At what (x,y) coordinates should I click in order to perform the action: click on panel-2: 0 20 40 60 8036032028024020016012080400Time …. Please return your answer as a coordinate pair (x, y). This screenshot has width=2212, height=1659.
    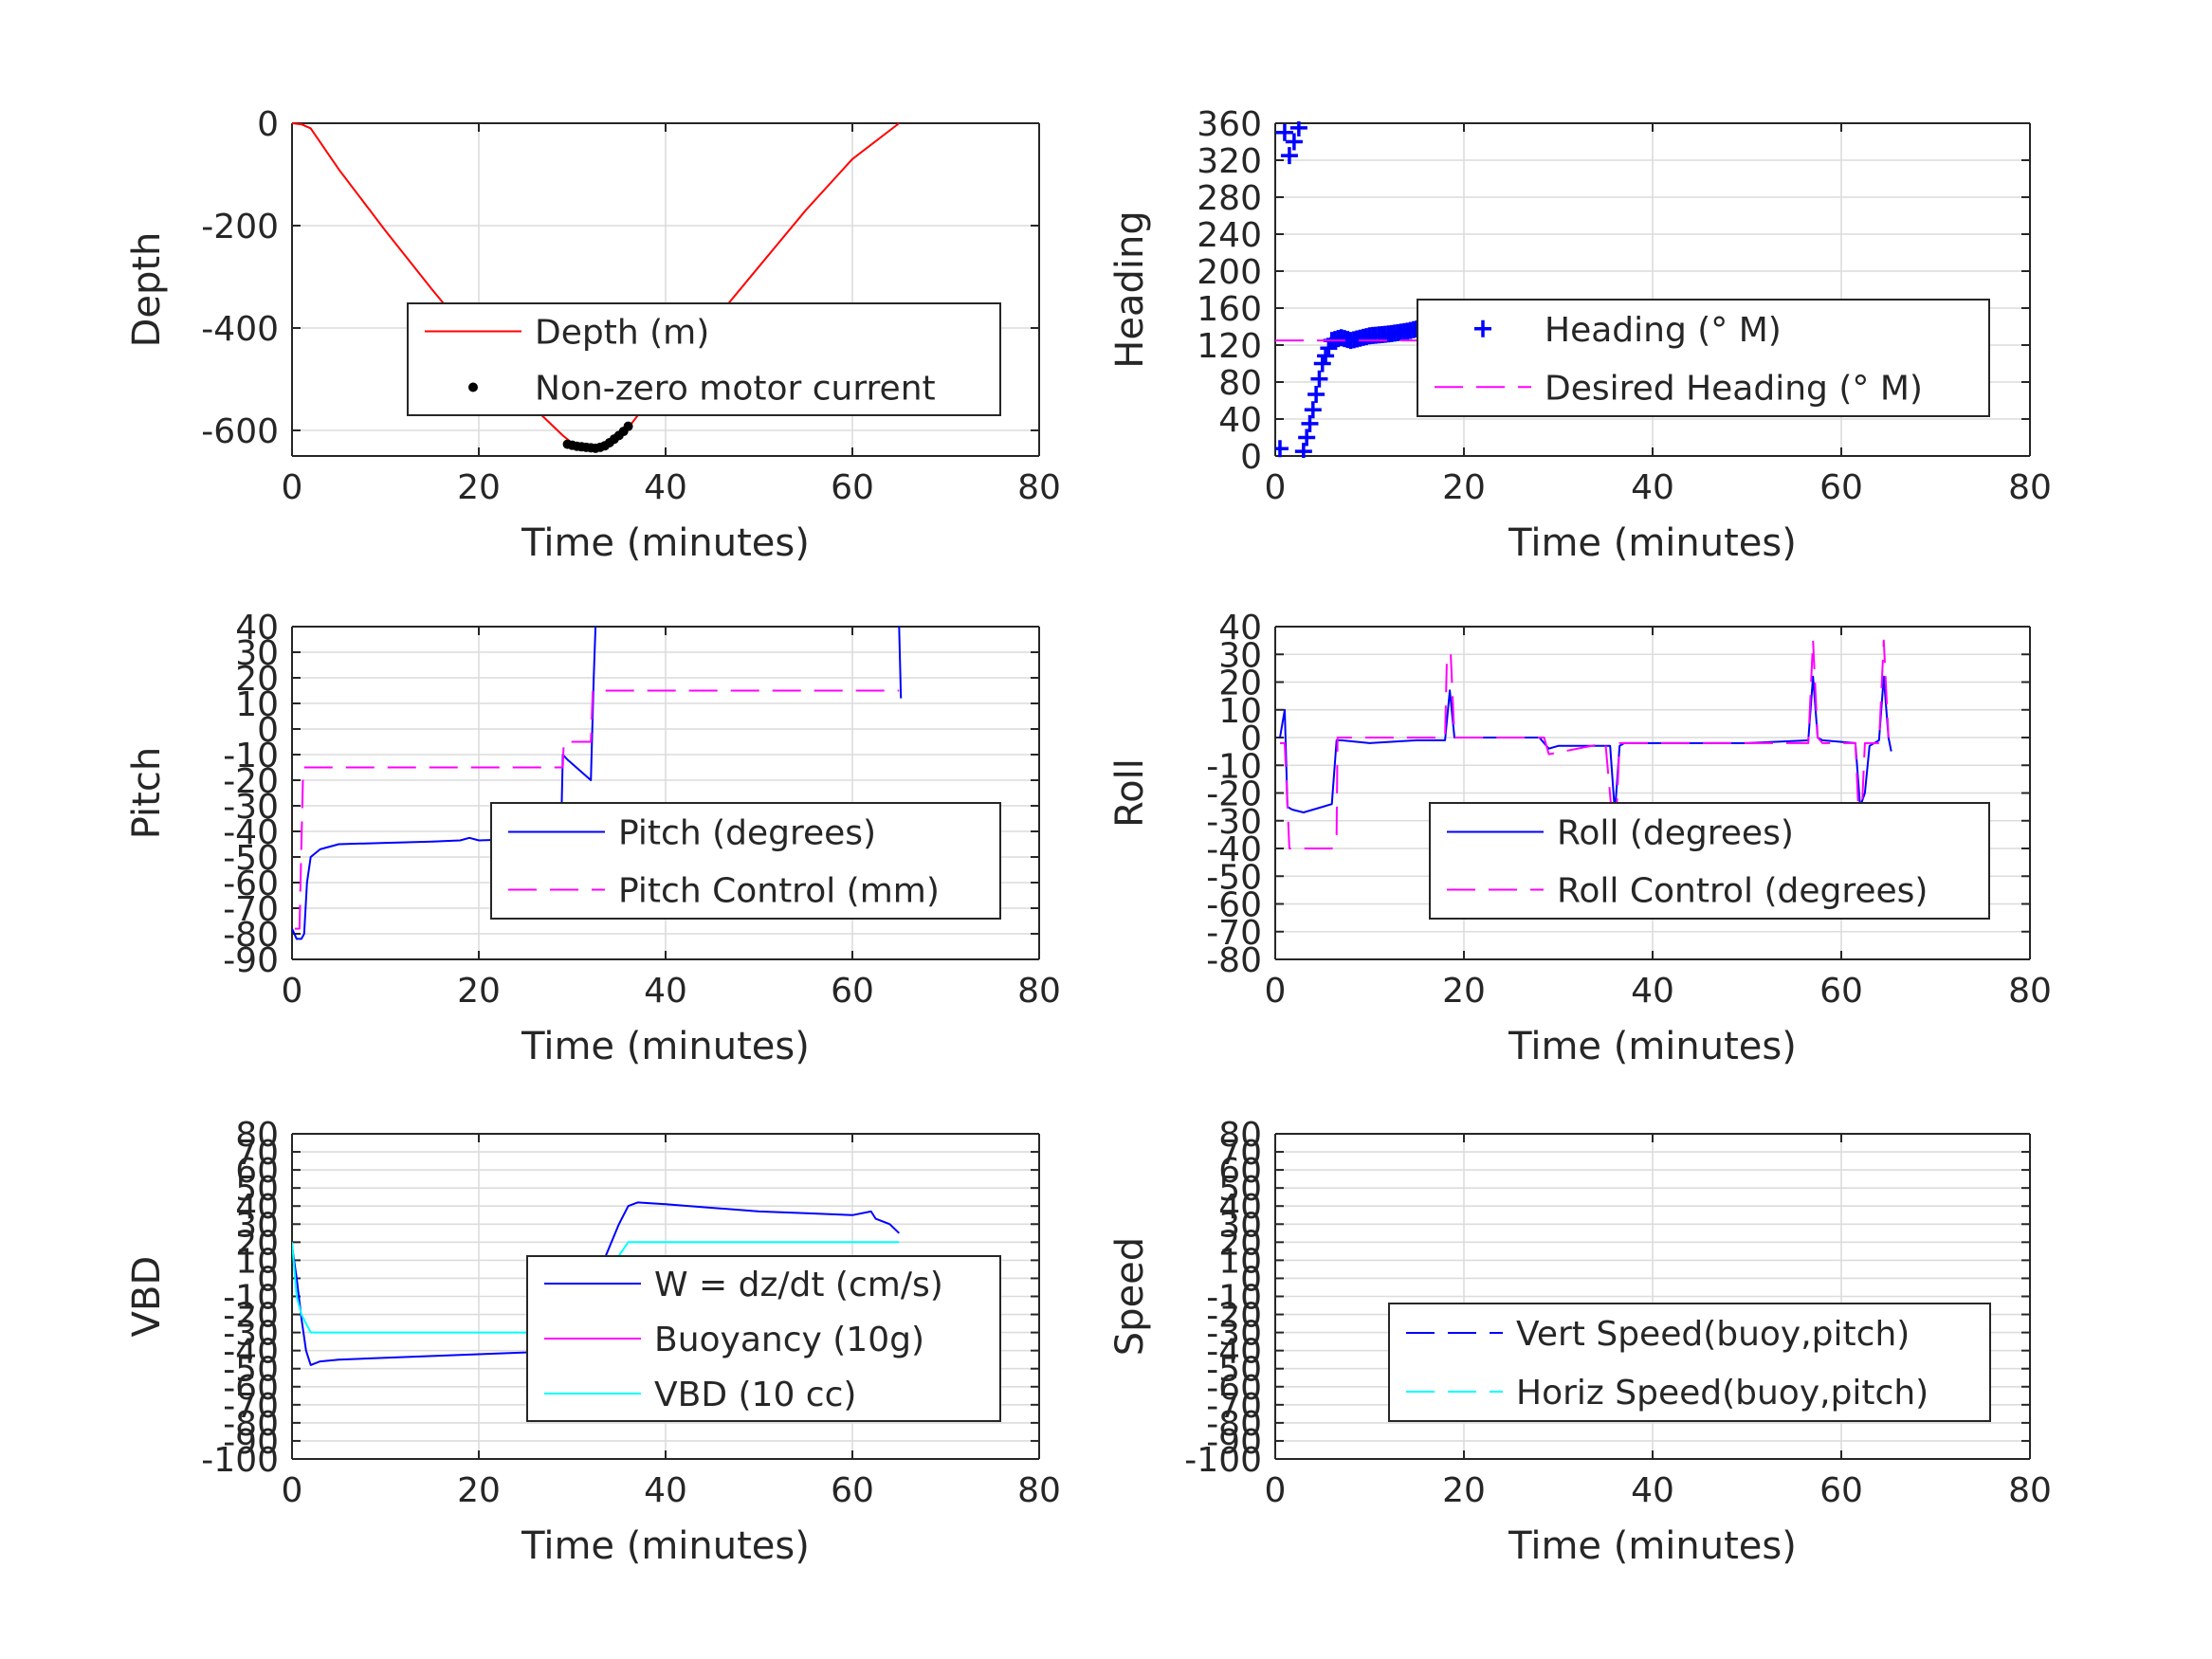
    Looking at the image, I should click on (1580, 335).